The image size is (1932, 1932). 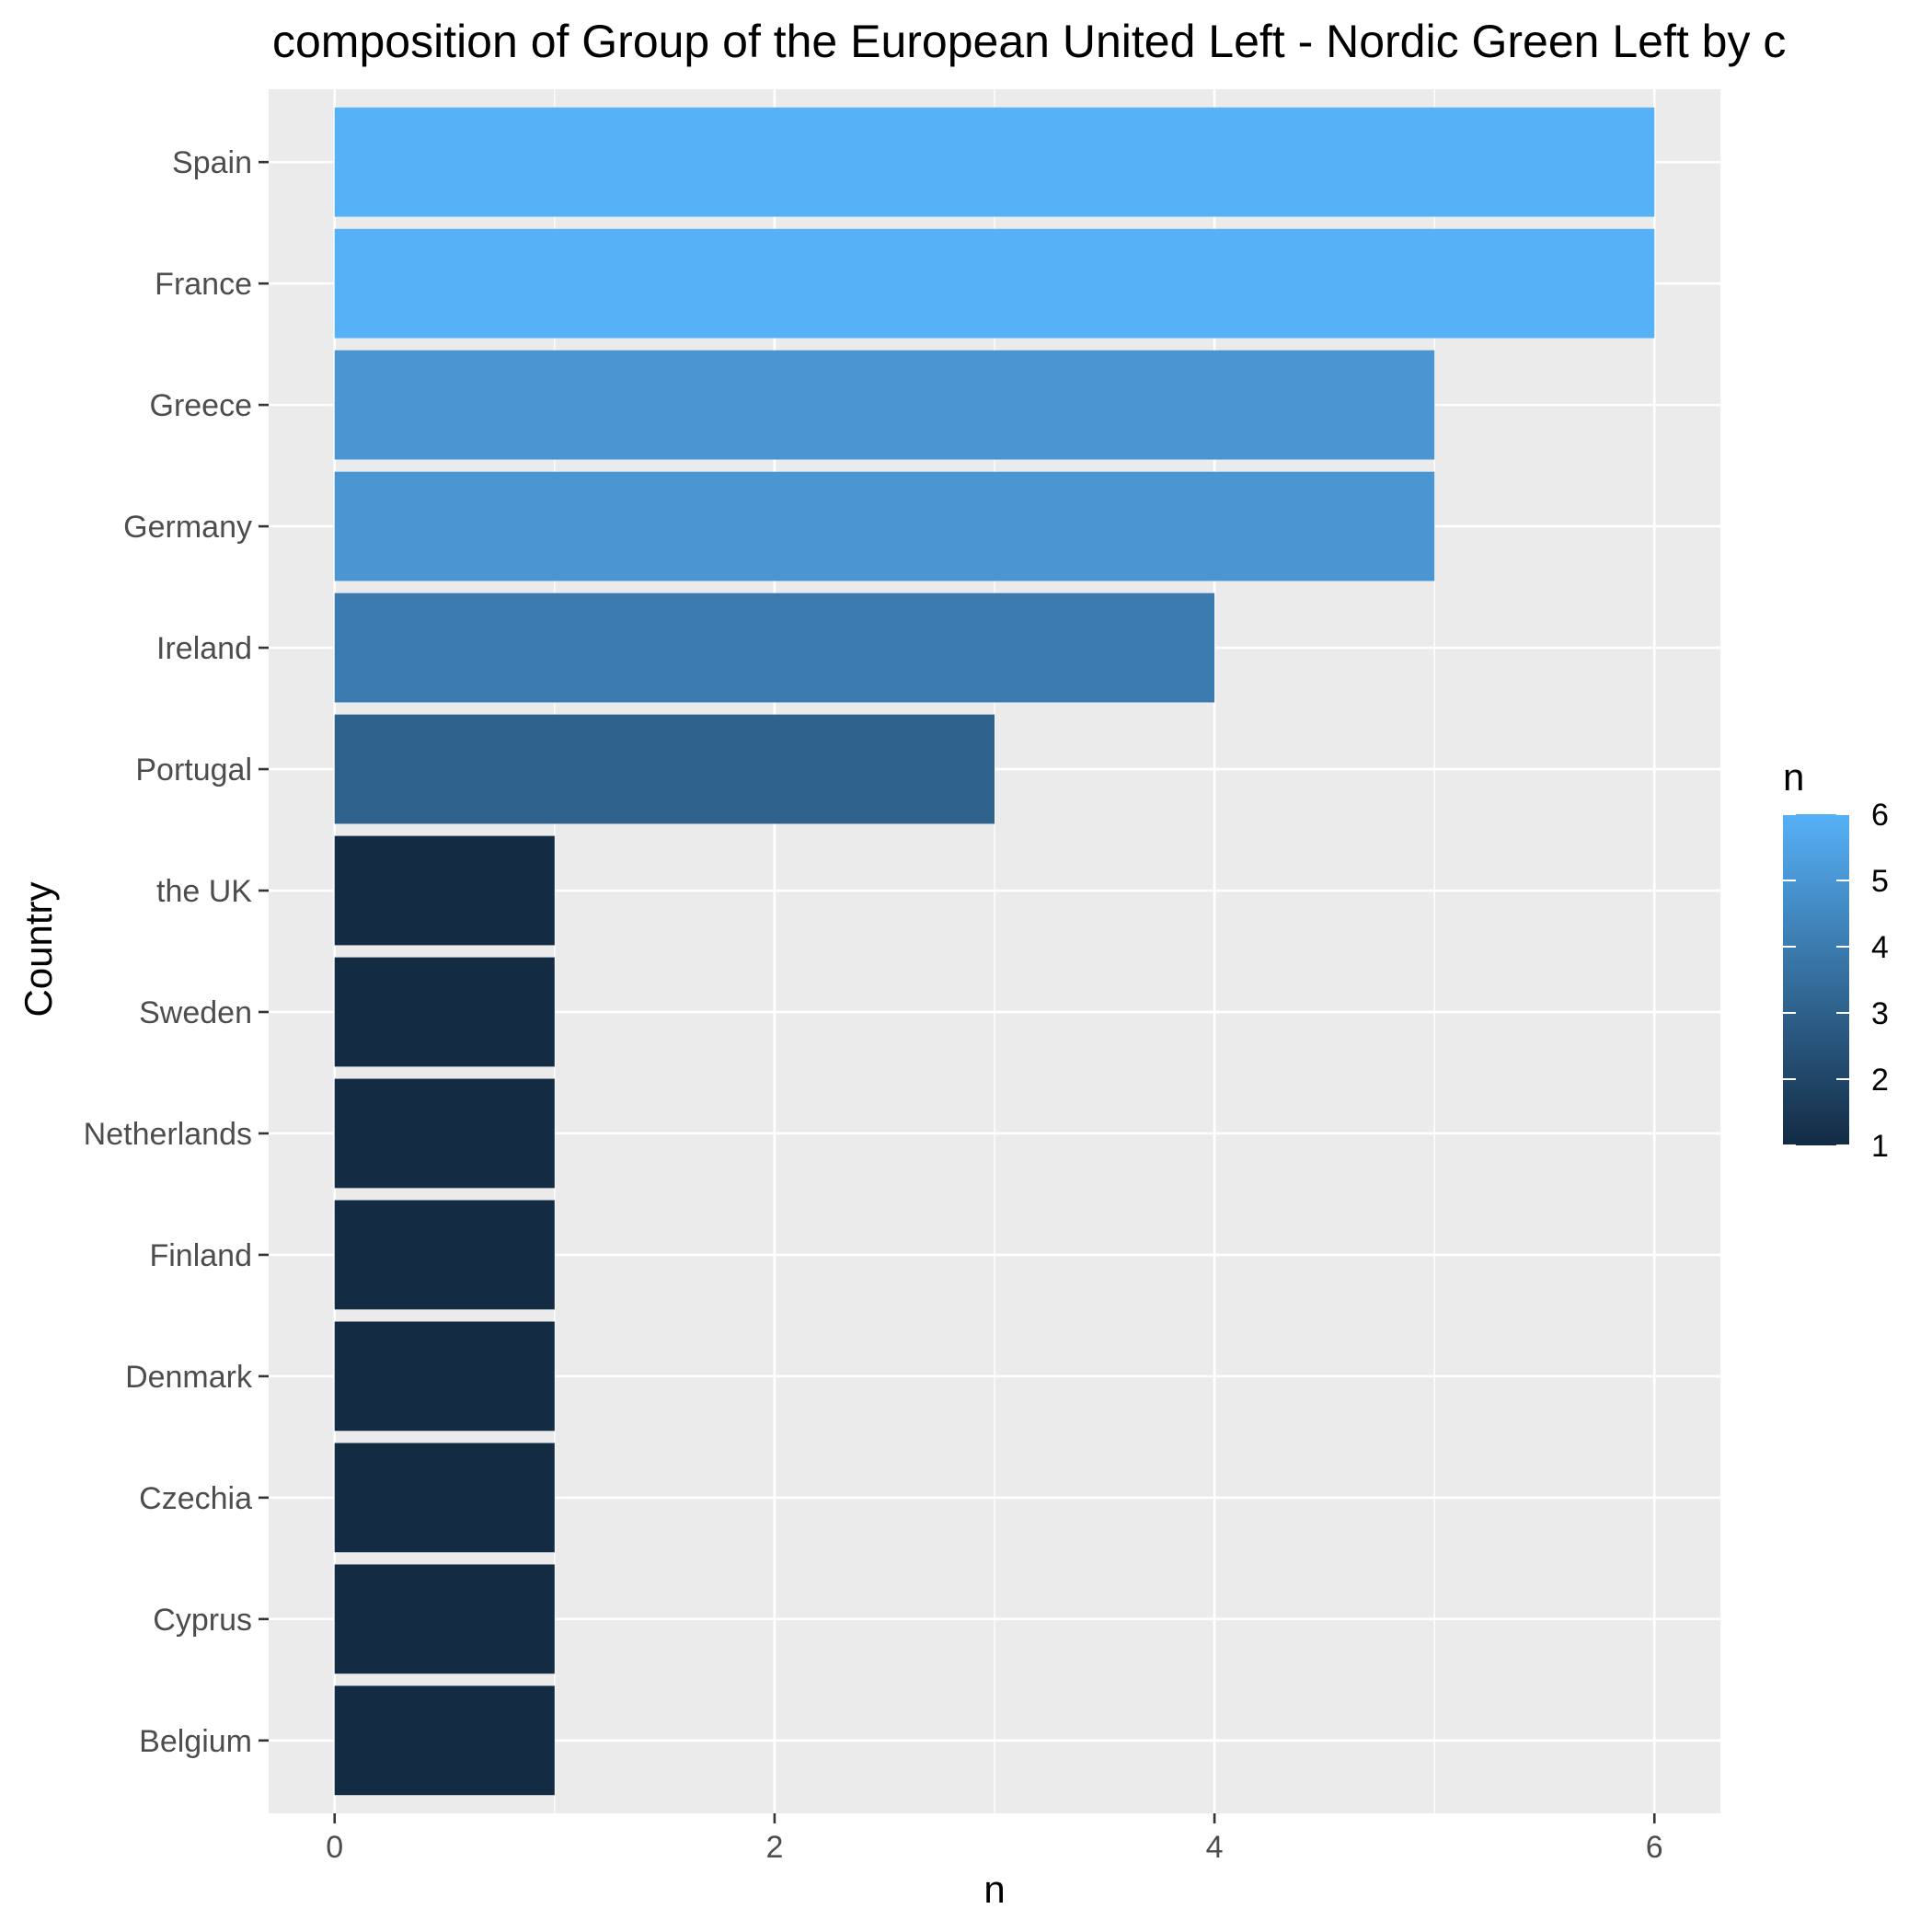 I want to click on y-tick-label: Cyprus, so click(x=202, y=1620).